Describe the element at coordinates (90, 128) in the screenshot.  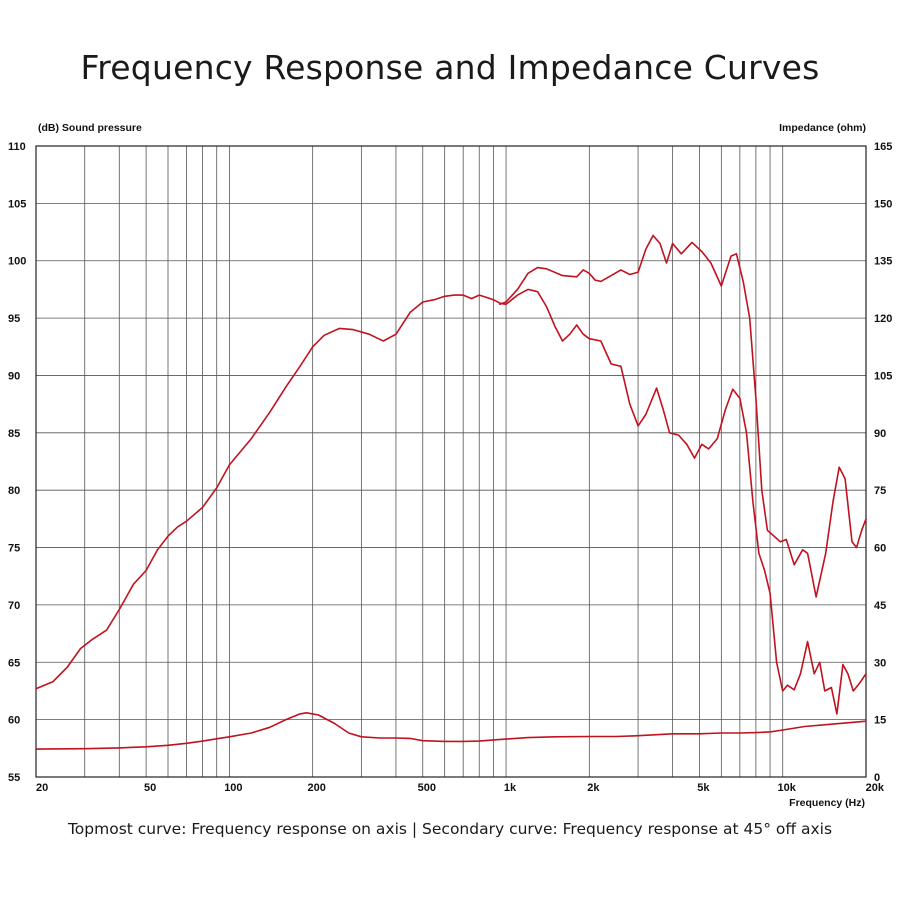
I see `left-axis-title: (dB) Sound pressure` at that location.